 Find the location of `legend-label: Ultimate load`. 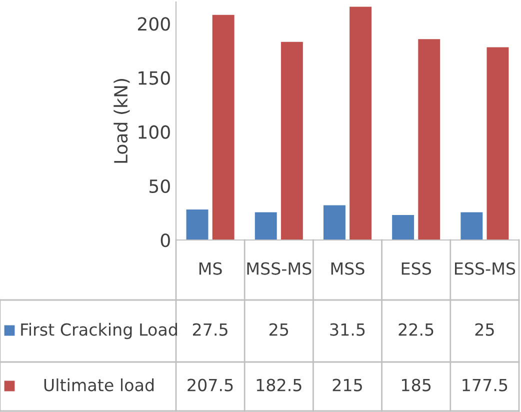

legend-label: Ultimate load is located at coordinates (99, 385).